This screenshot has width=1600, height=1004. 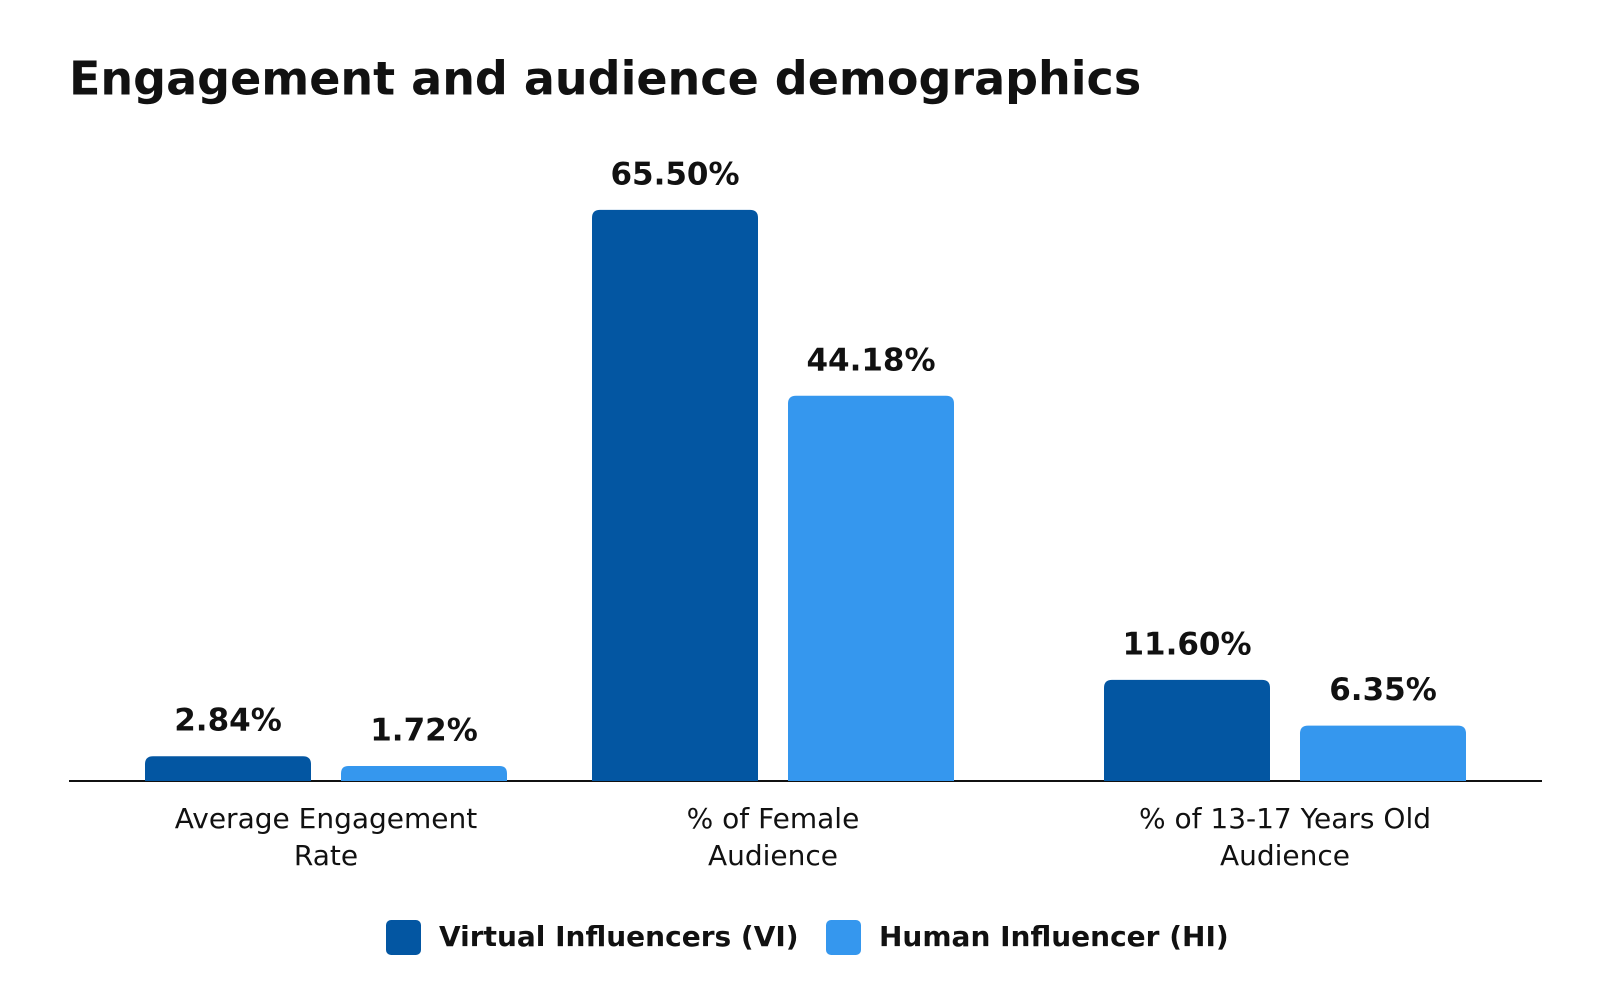 What do you see at coordinates (228, 721) in the screenshot?
I see `value-label: 2.84%` at bounding box center [228, 721].